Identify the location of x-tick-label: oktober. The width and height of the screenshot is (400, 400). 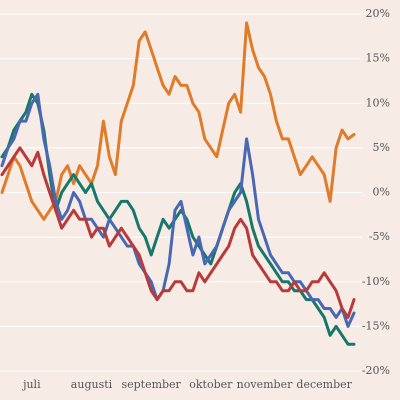
(211, 384).